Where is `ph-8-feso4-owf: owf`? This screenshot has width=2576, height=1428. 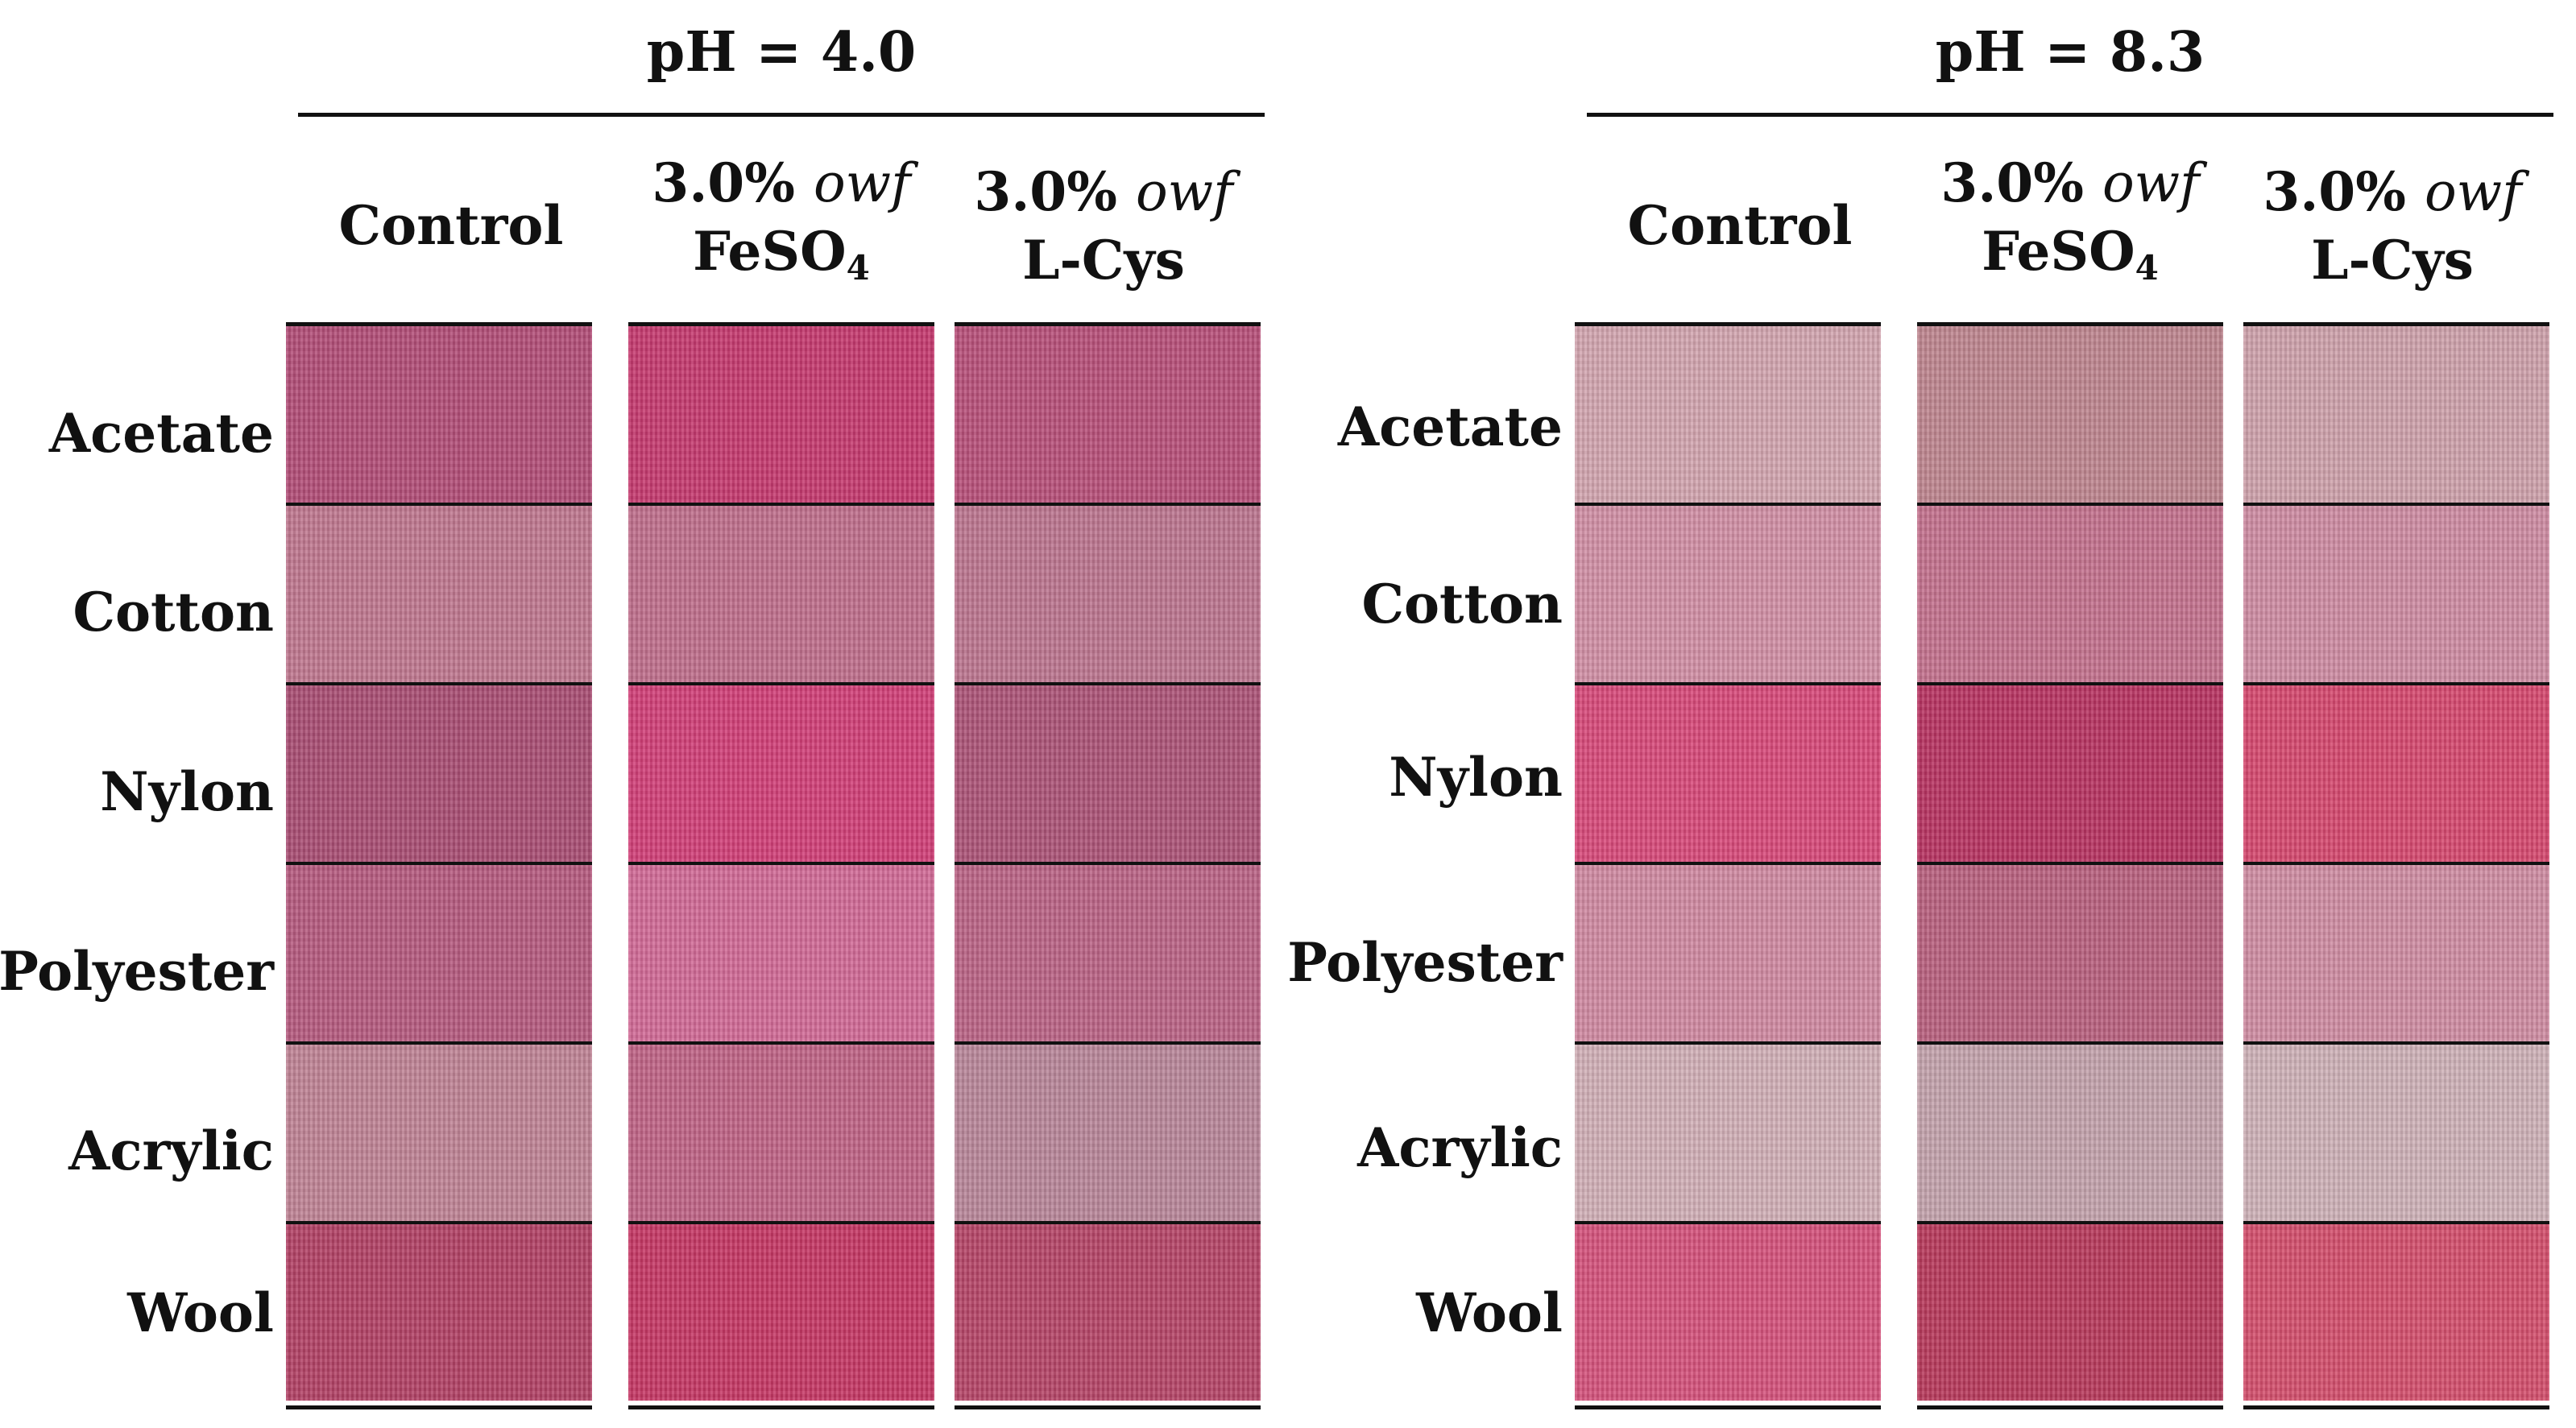 ph-8-feso4-owf: owf is located at coordinates (2151, 183).